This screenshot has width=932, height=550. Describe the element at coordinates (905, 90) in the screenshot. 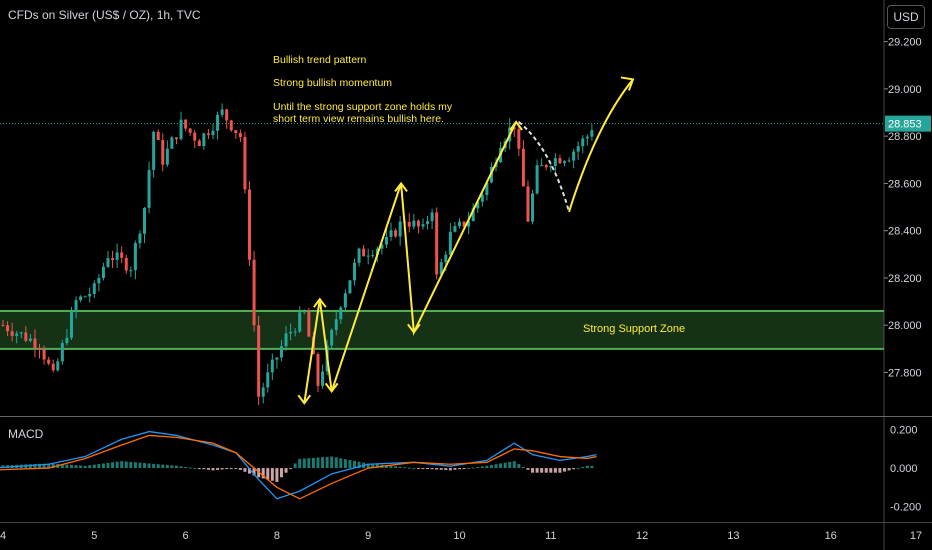

I see `price-tick-label: 29.000` at that location.